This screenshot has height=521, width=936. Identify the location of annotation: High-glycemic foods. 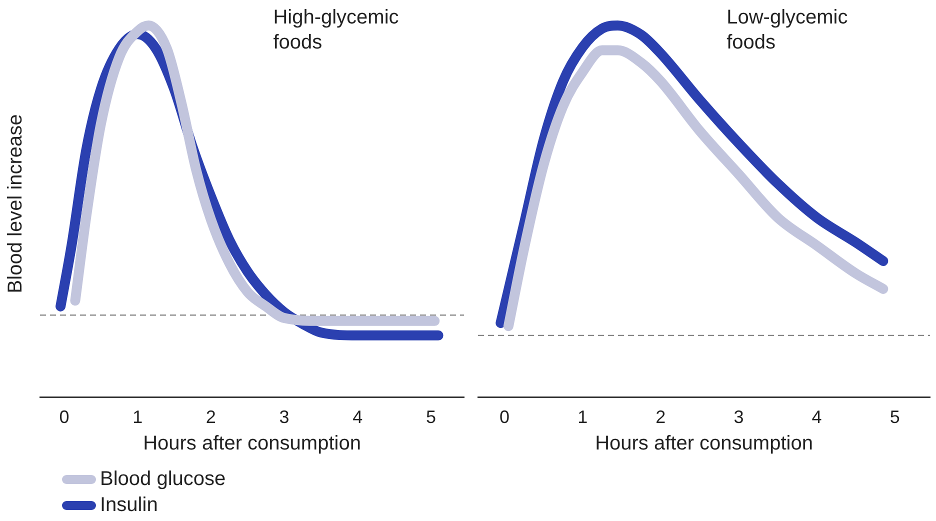
(336, 30).